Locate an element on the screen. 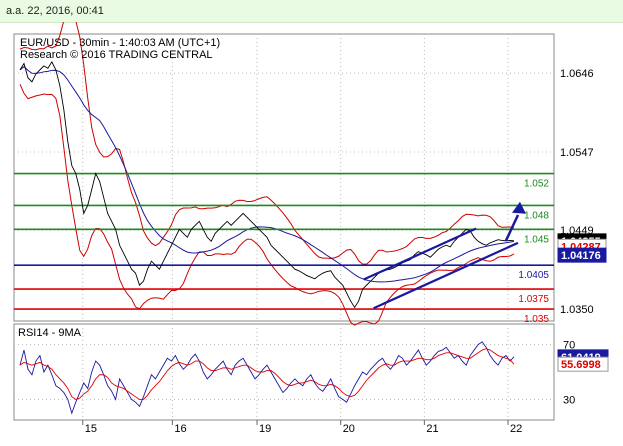  forecast-arrow-head is located at coordinates (518, 207).